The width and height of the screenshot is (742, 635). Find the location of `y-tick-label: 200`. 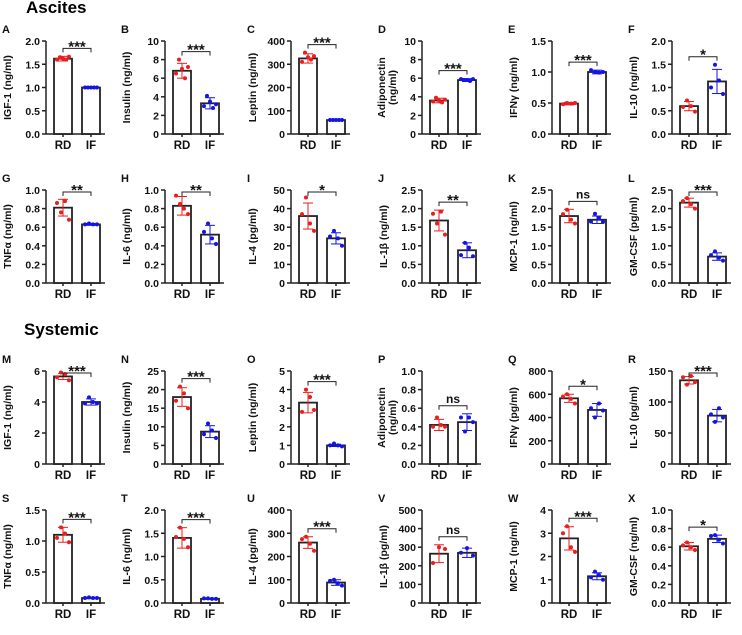

y-tick-label: 200 is located at coordinates (276, 558).